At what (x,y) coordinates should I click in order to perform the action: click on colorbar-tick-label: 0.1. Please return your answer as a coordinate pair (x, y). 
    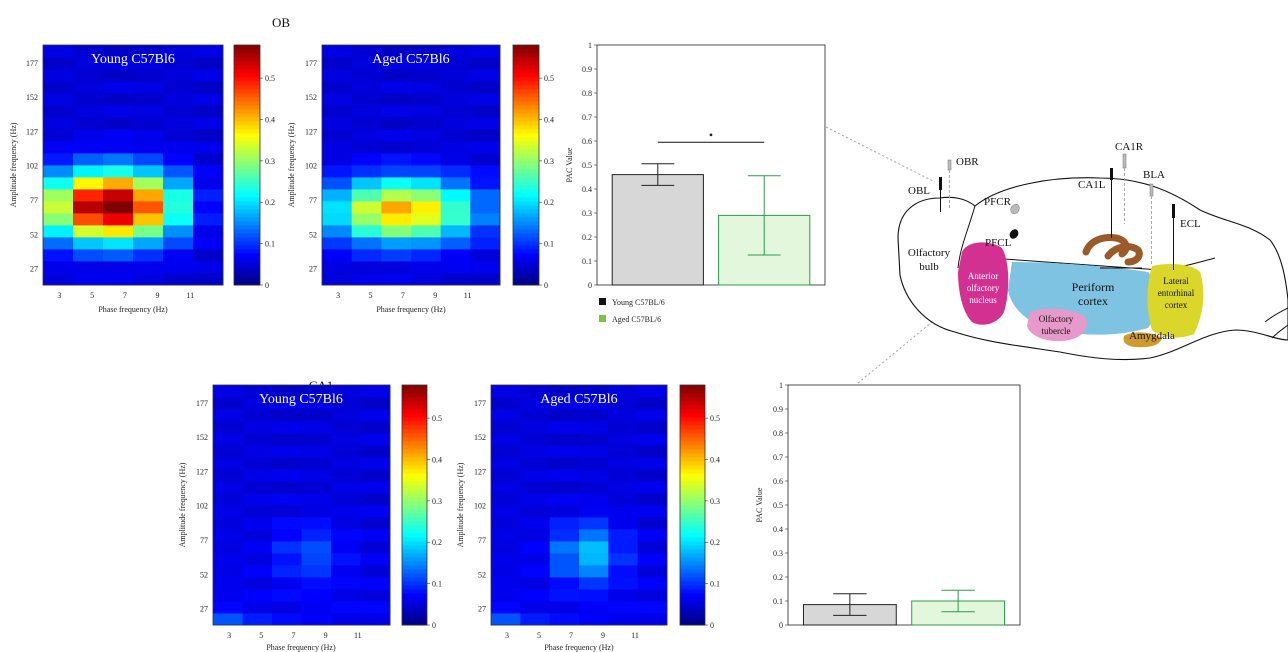
    Looking at the image, I should click on (270, 244).